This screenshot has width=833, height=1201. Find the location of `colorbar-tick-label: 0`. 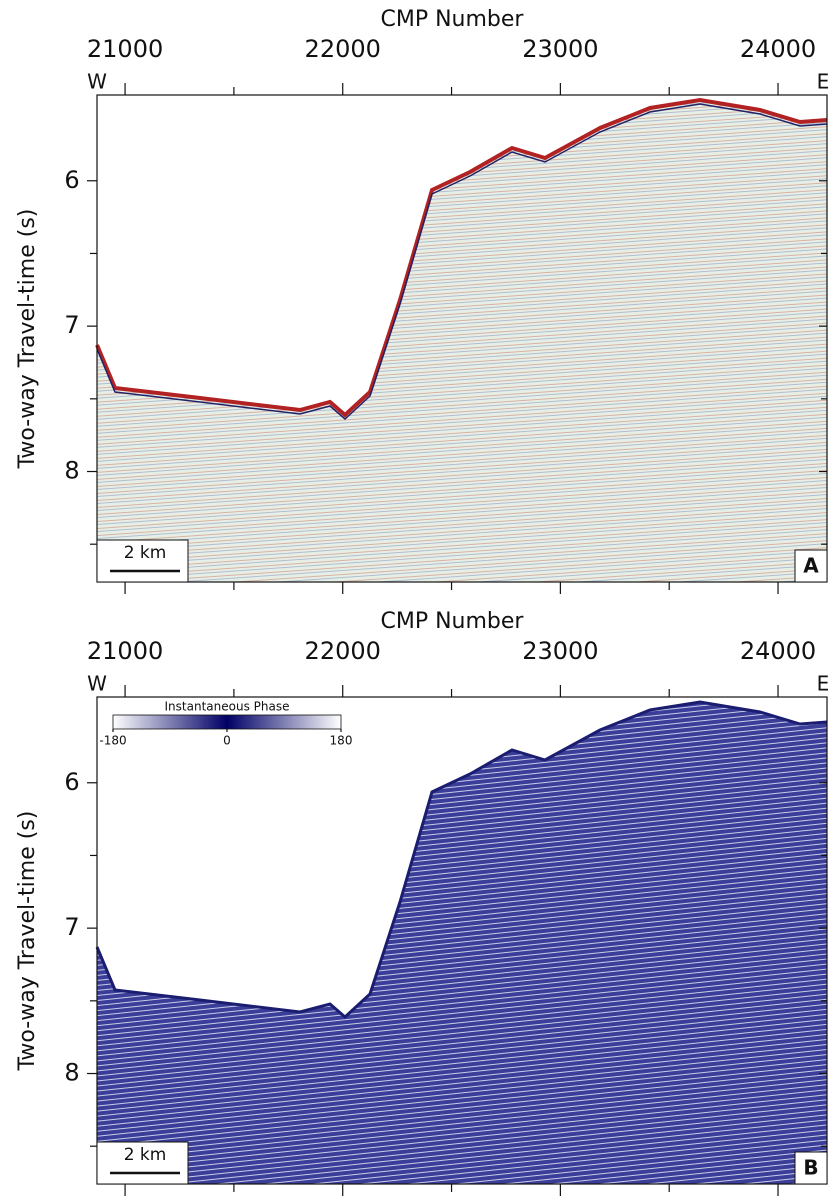

colorbar-tick-label: 0 is located at coordinates (227, 741).